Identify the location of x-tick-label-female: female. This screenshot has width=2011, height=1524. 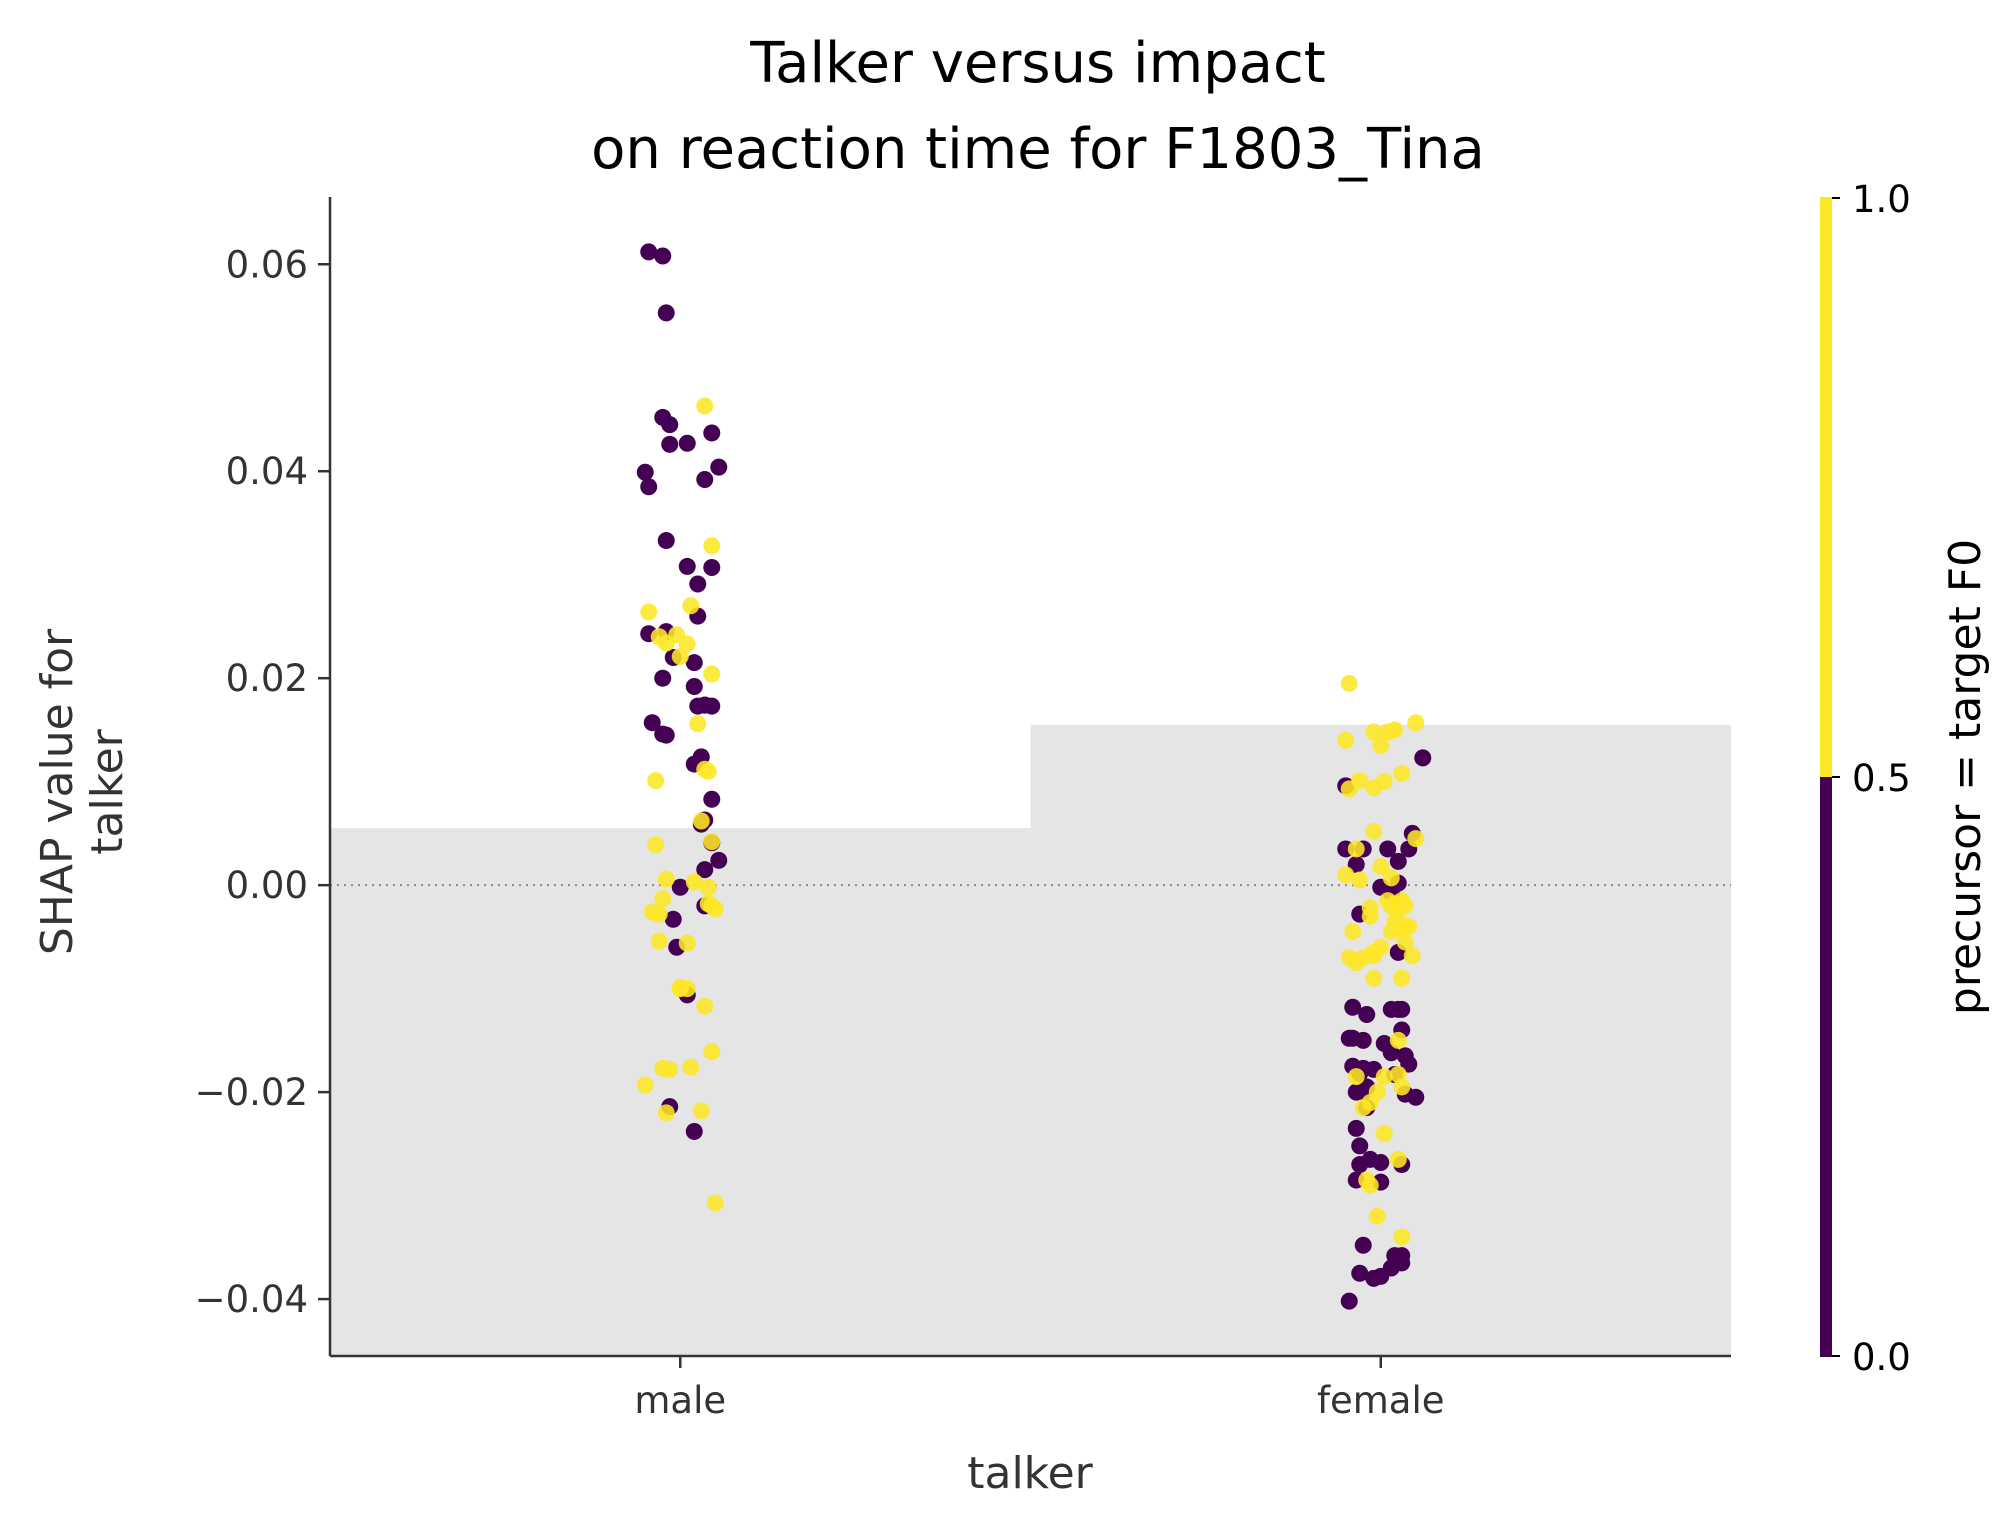
(1381, 1400).